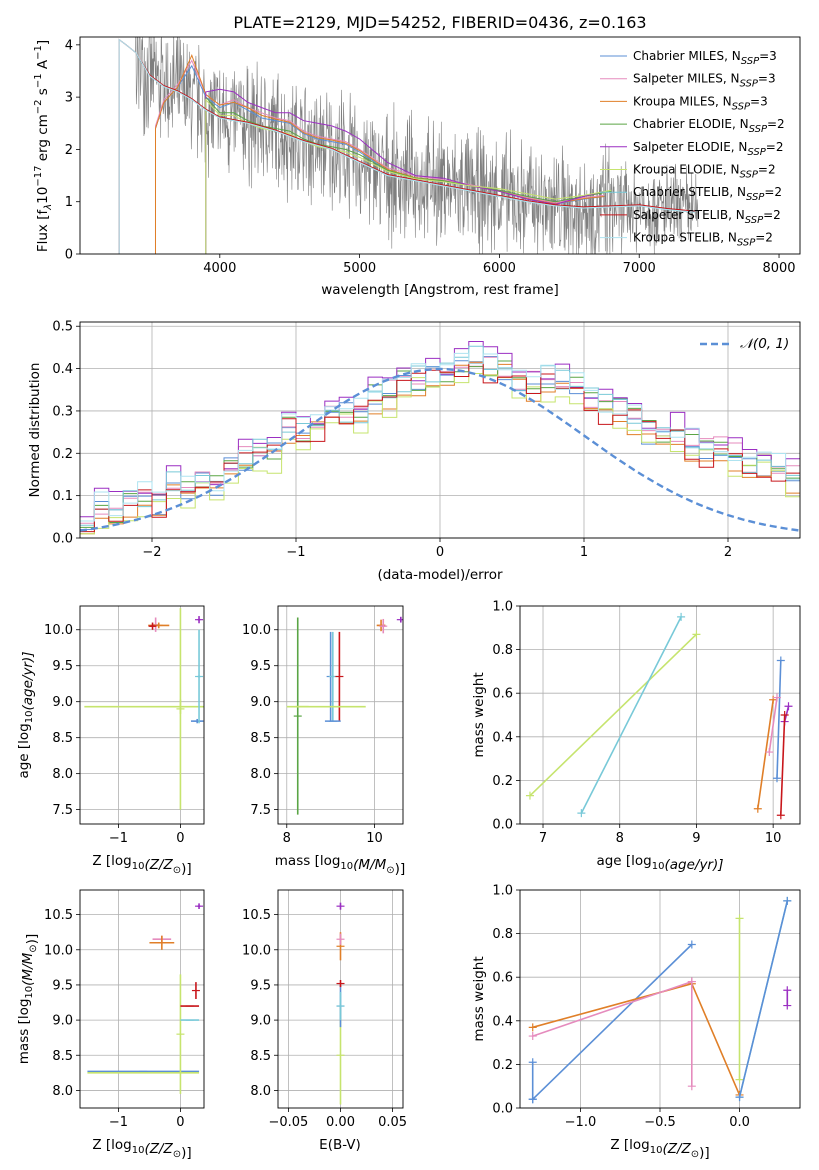 The image size is (819, 1170). What do you see at coordinates (690, 147) in the screenshot?
I see `legend-entry-part: Salpeter ELODIE, N` at bounding box center [690, 147].